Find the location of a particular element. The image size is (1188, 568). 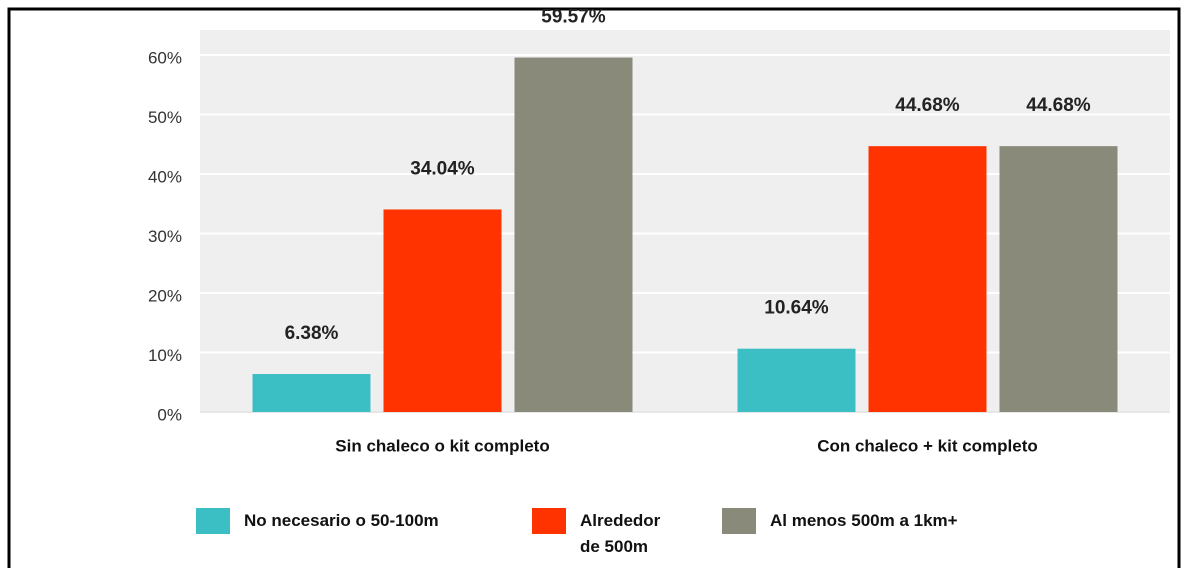

legend-item: Al menos 500m a 1km+ is located at coordinates (902, 521).